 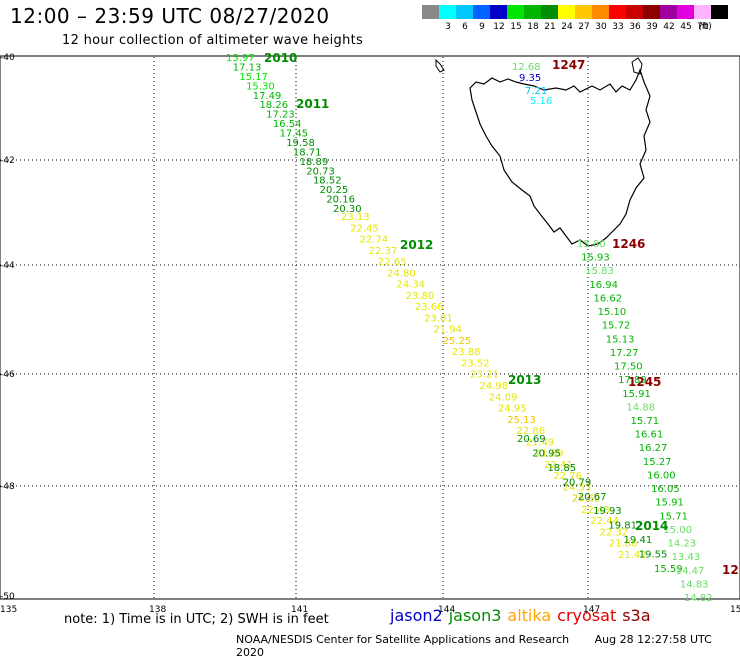 I want to click on wave-height-observation: 14.88, so click(x=640, y=407).